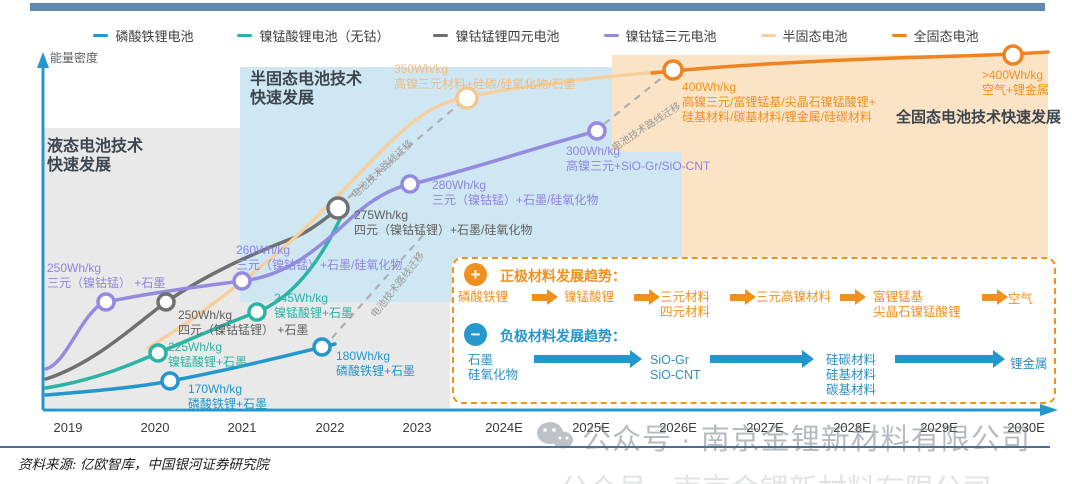  I want to click on point-value: 400Wh/kg, so click(709, 87).